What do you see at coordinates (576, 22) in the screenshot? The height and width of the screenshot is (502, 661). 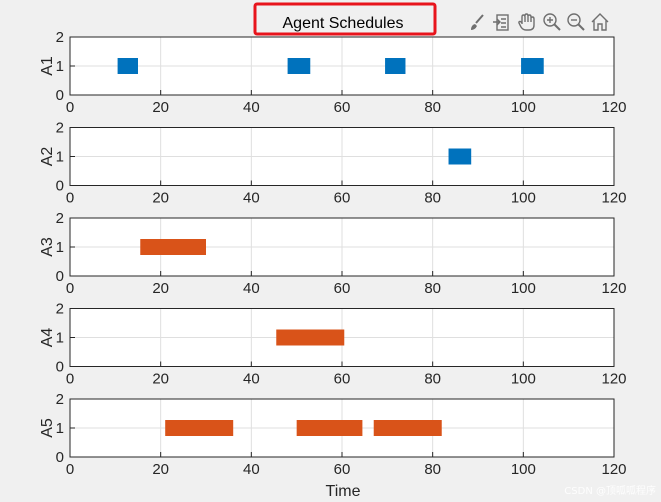 I see `zoom-out-icon` at bounding box center [576, 22].